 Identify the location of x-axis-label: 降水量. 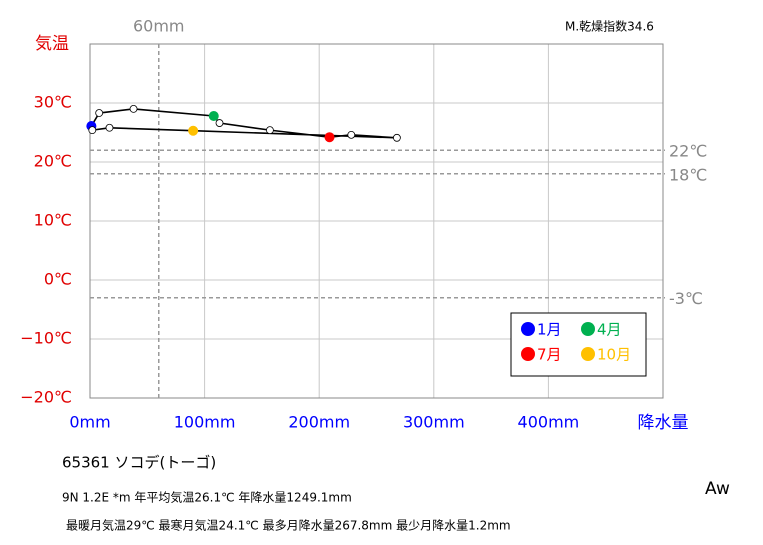
(663, 423).